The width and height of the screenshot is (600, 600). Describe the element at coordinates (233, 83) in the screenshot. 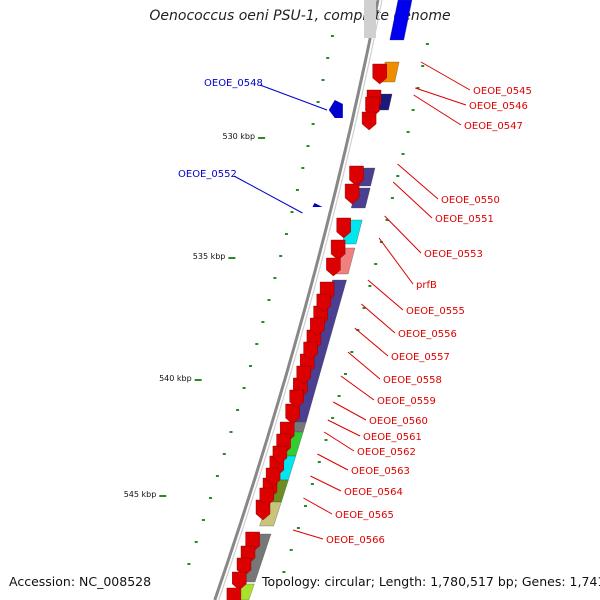

I see `gene-label: OEOE_0548` at that location.